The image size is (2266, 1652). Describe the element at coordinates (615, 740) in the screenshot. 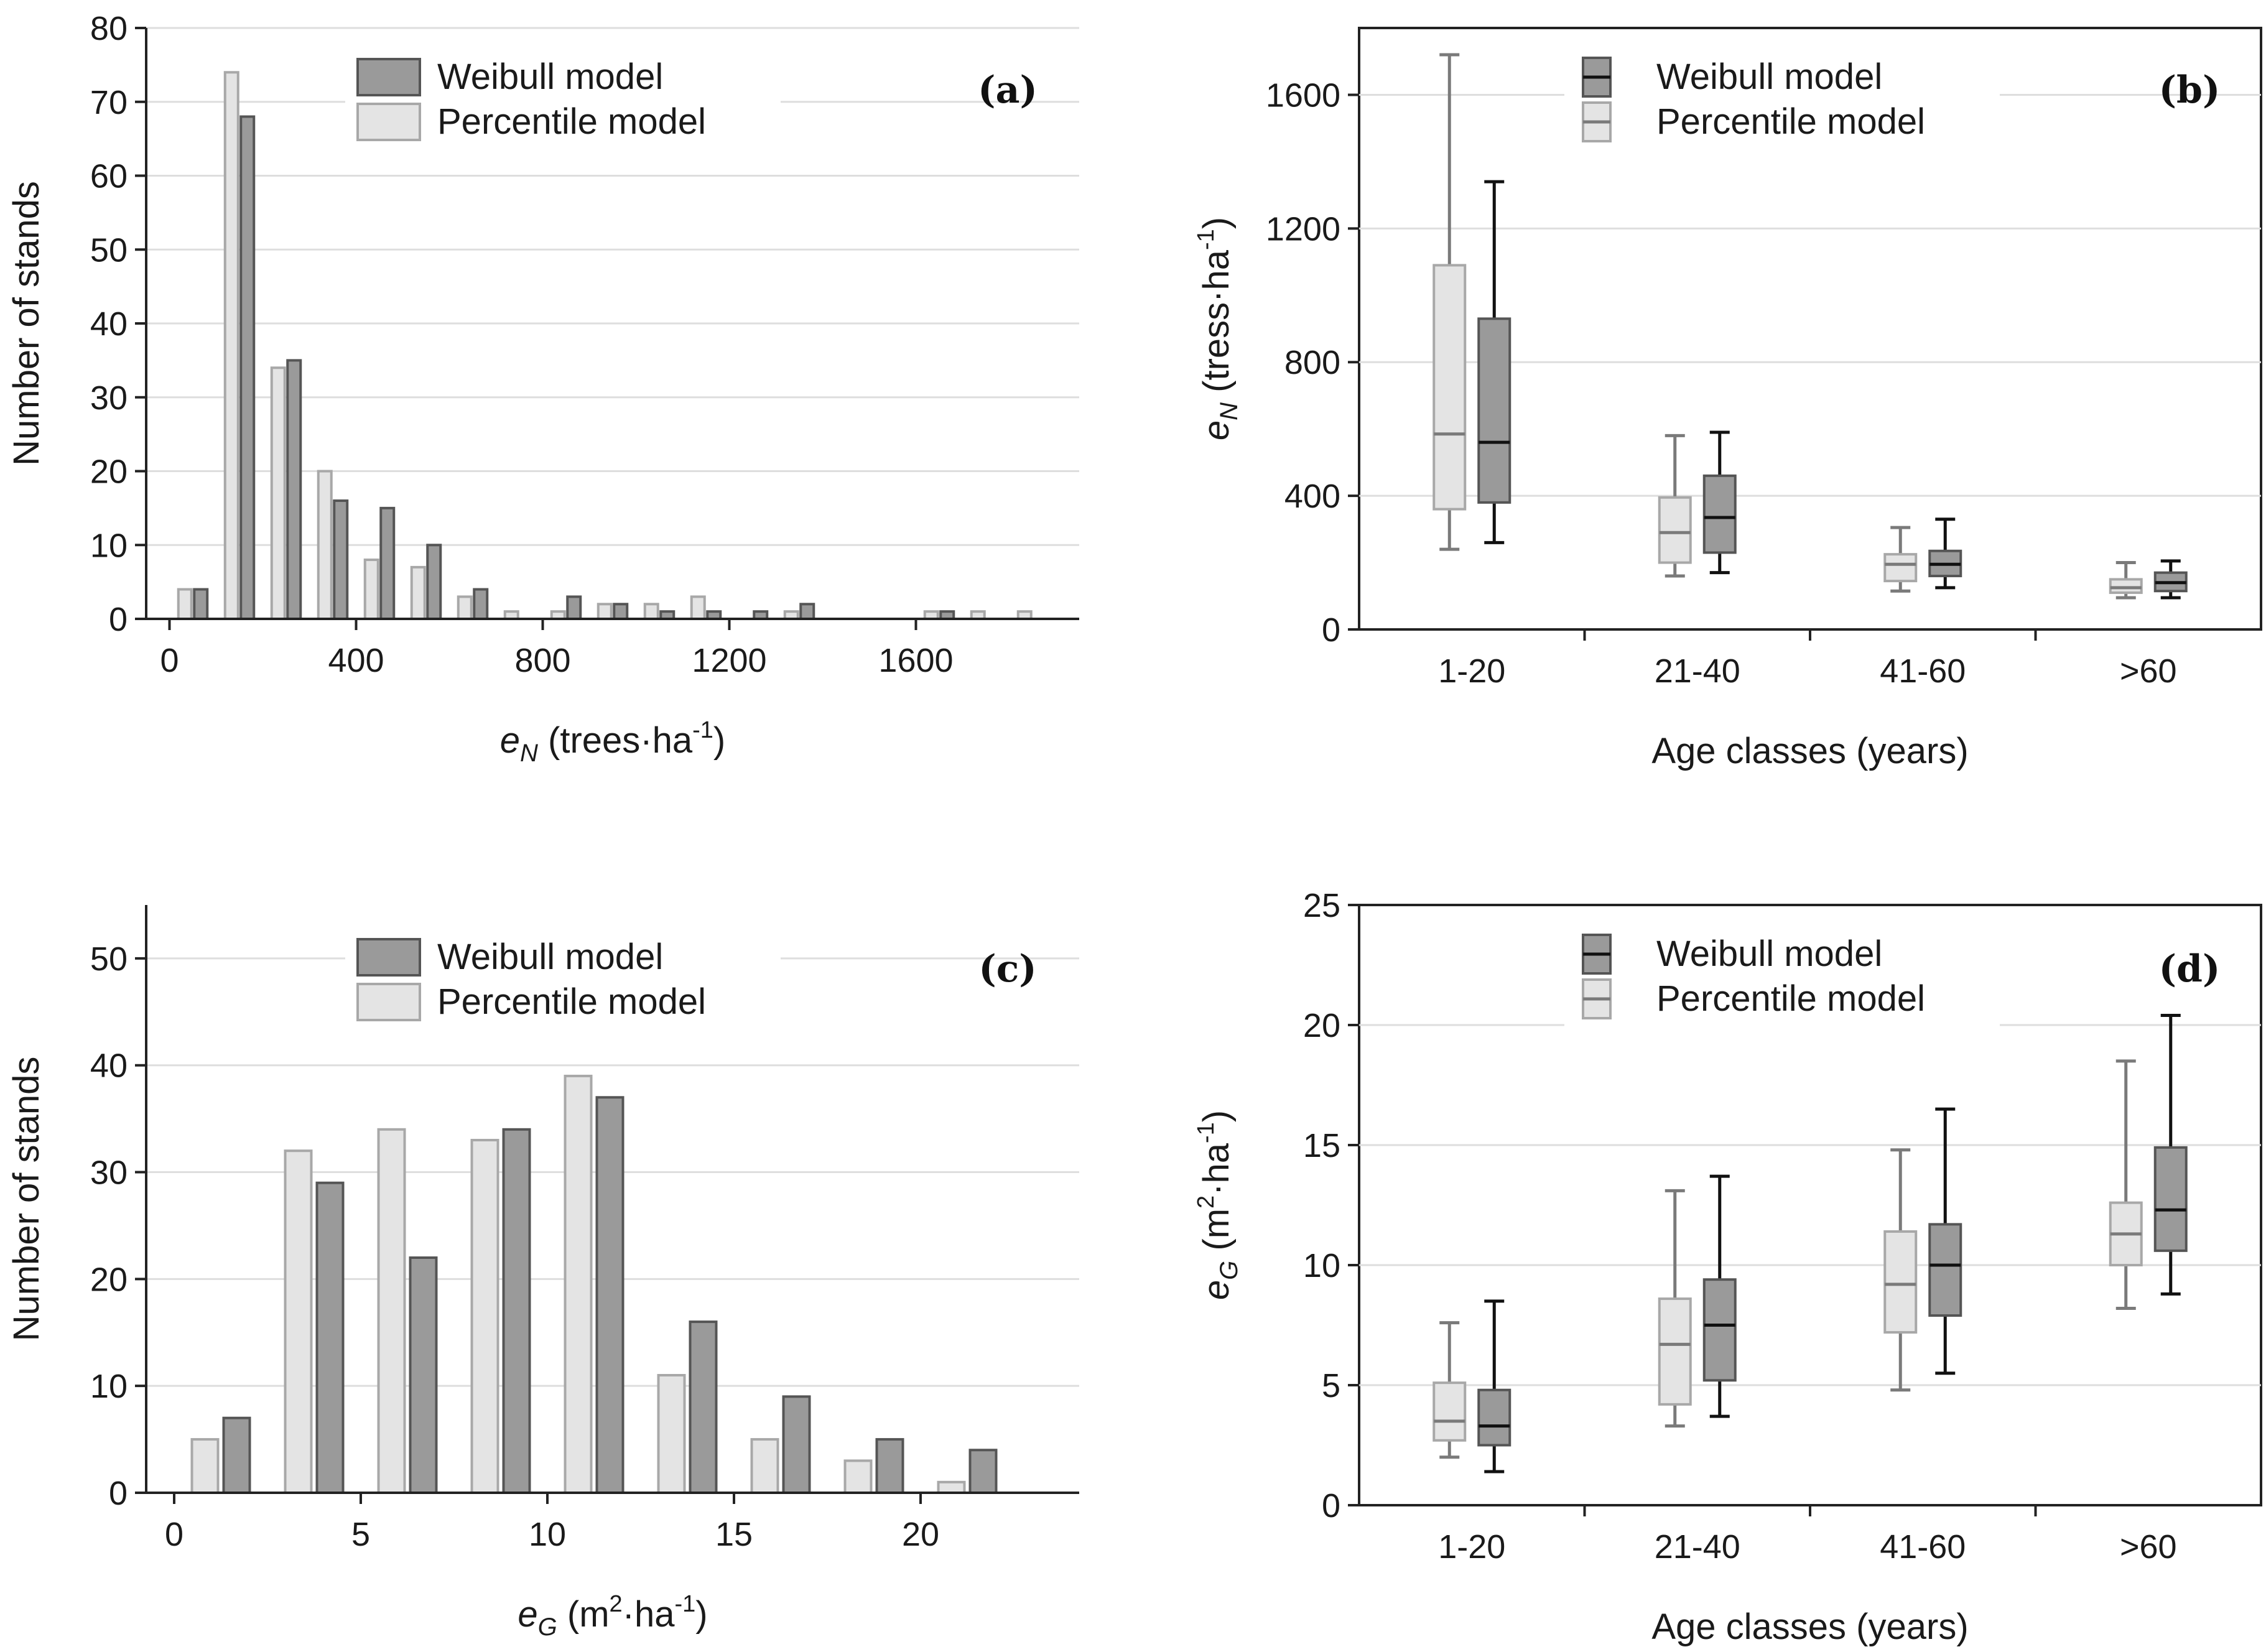

I see `x-label-unit: (trees·ha` at that location.